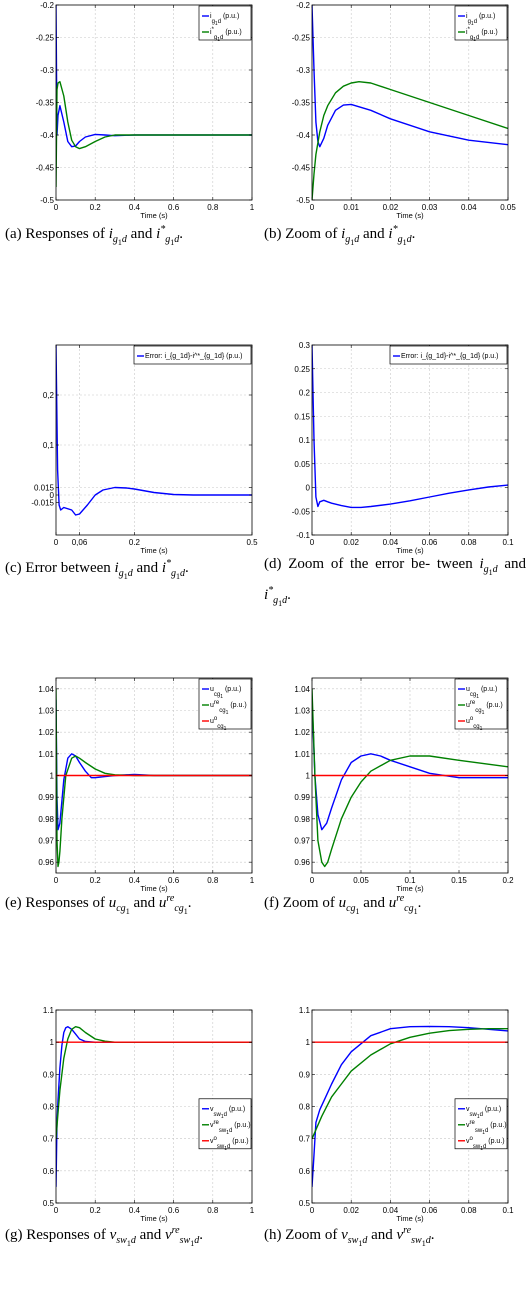 The height and width of the screenshot is (1314, 532). Describe the element at coordinates (68, 568) in the screenshot. I see `caption-text: Error between` at that location.